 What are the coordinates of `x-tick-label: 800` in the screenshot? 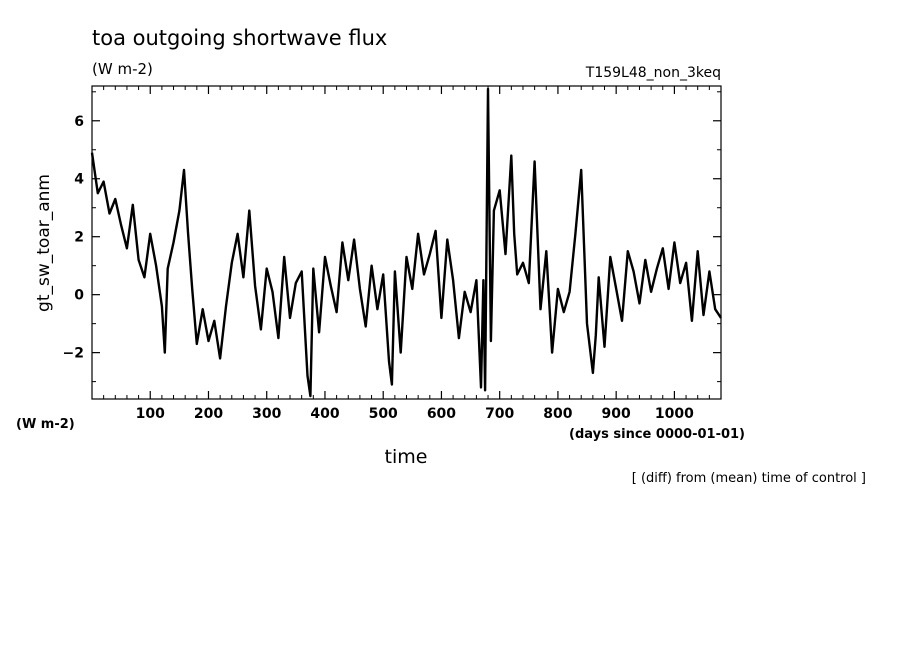 It's located at (557, 414).